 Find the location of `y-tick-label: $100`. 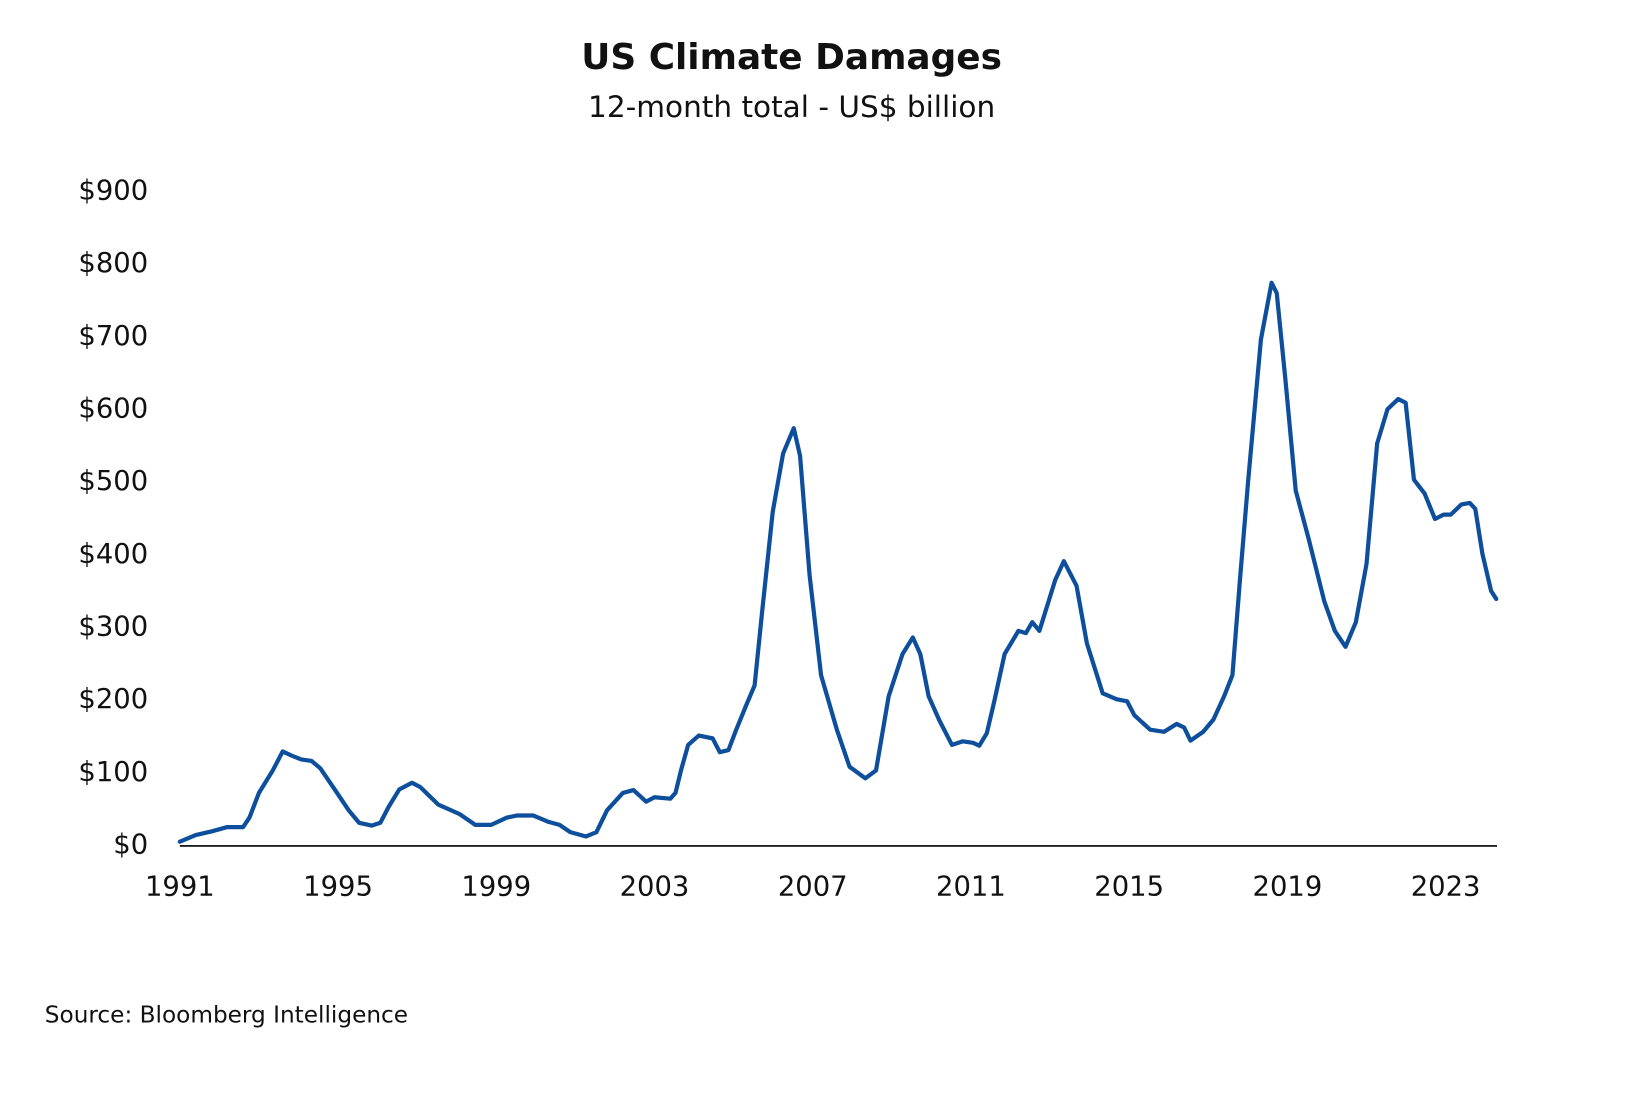

y-tick-label: $100 is located at coordinates (113, 772).